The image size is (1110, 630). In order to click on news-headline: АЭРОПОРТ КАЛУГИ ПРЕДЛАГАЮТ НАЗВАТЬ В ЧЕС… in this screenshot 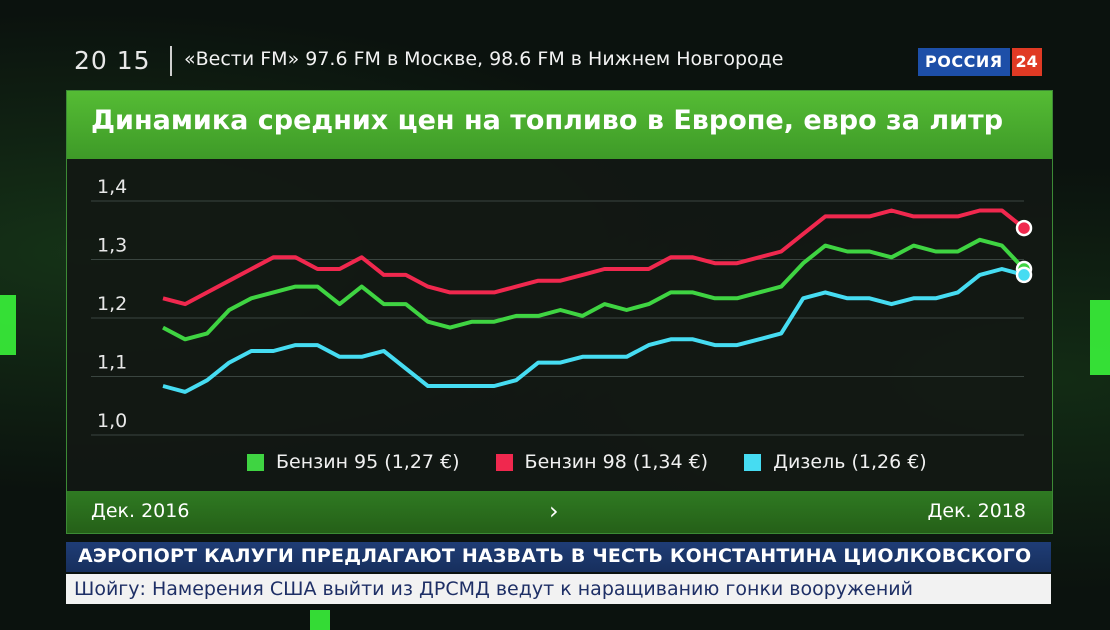, I will do `click(555, 556)`.